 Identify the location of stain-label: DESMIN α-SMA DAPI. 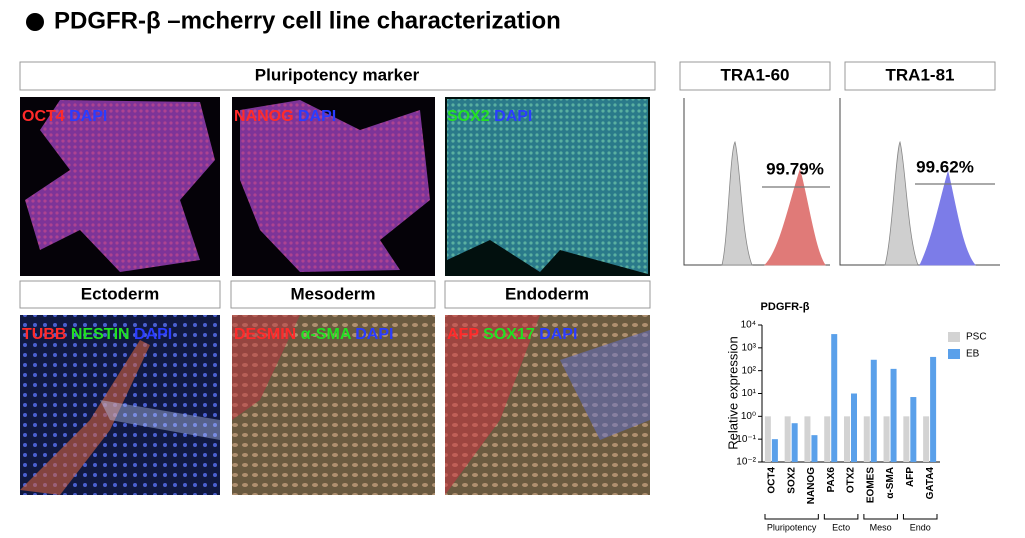
(313, 334).